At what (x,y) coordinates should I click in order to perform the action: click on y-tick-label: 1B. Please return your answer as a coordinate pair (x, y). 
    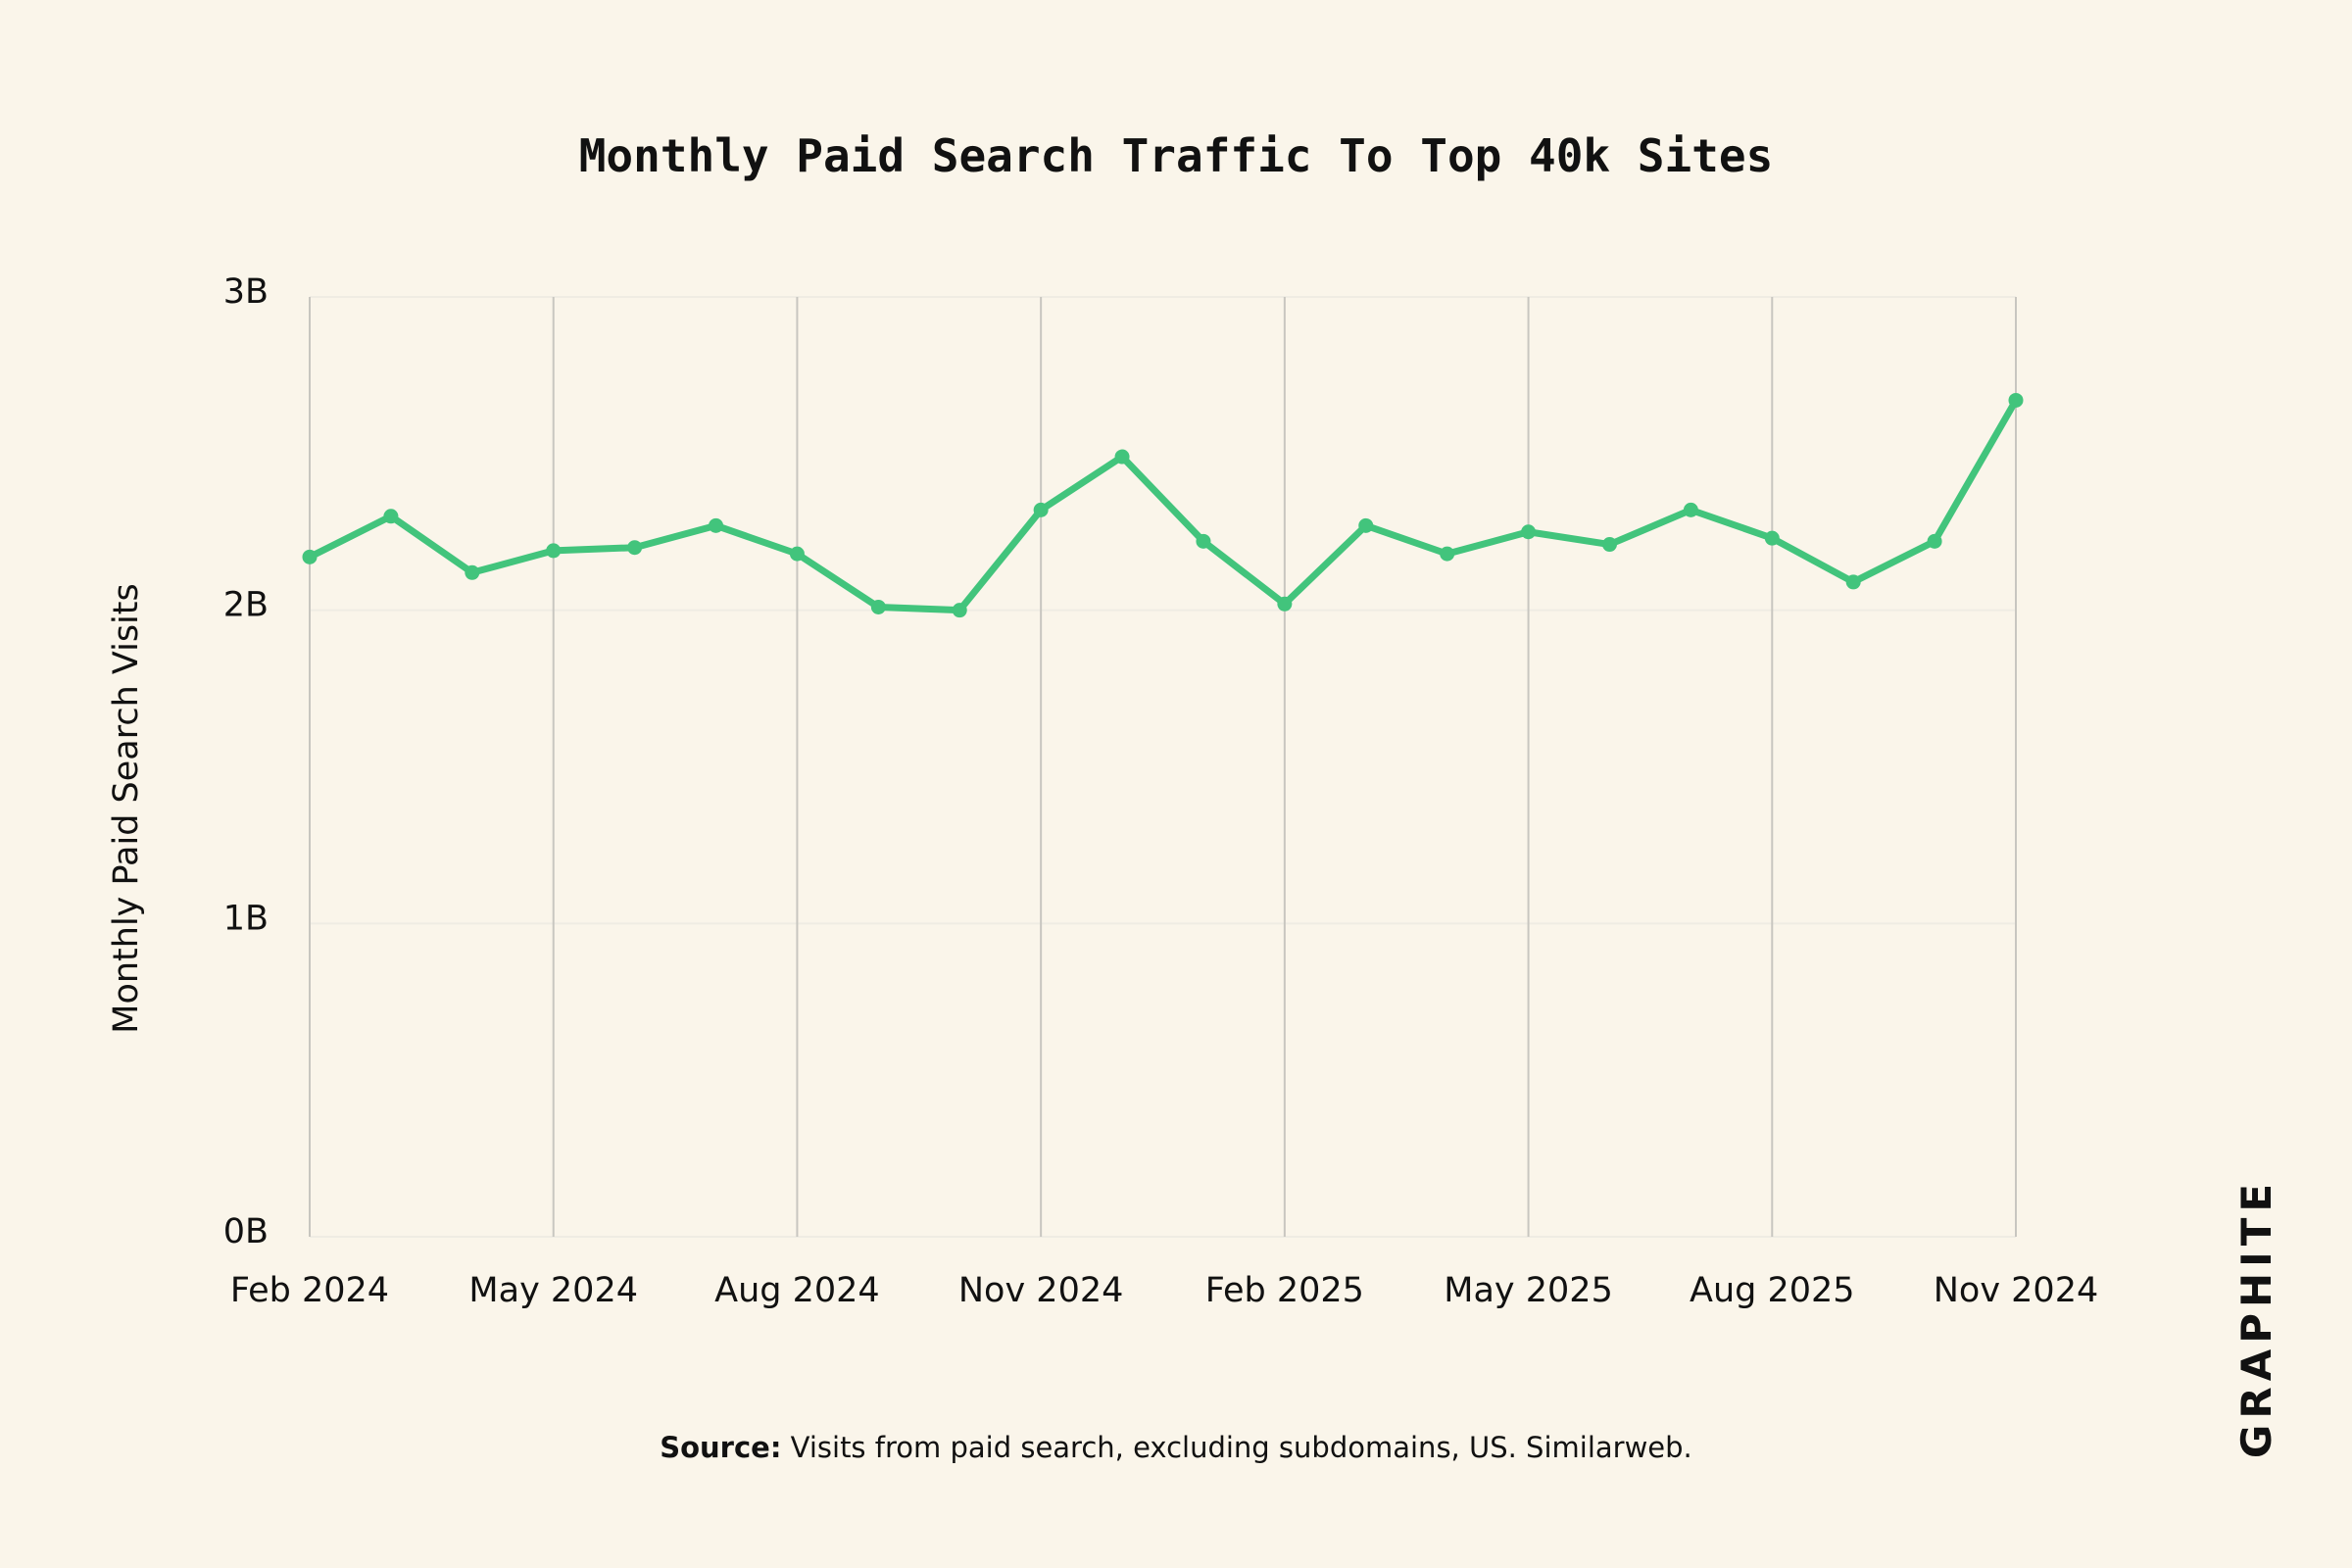
    Looking at the image, I should click on (246, 918).